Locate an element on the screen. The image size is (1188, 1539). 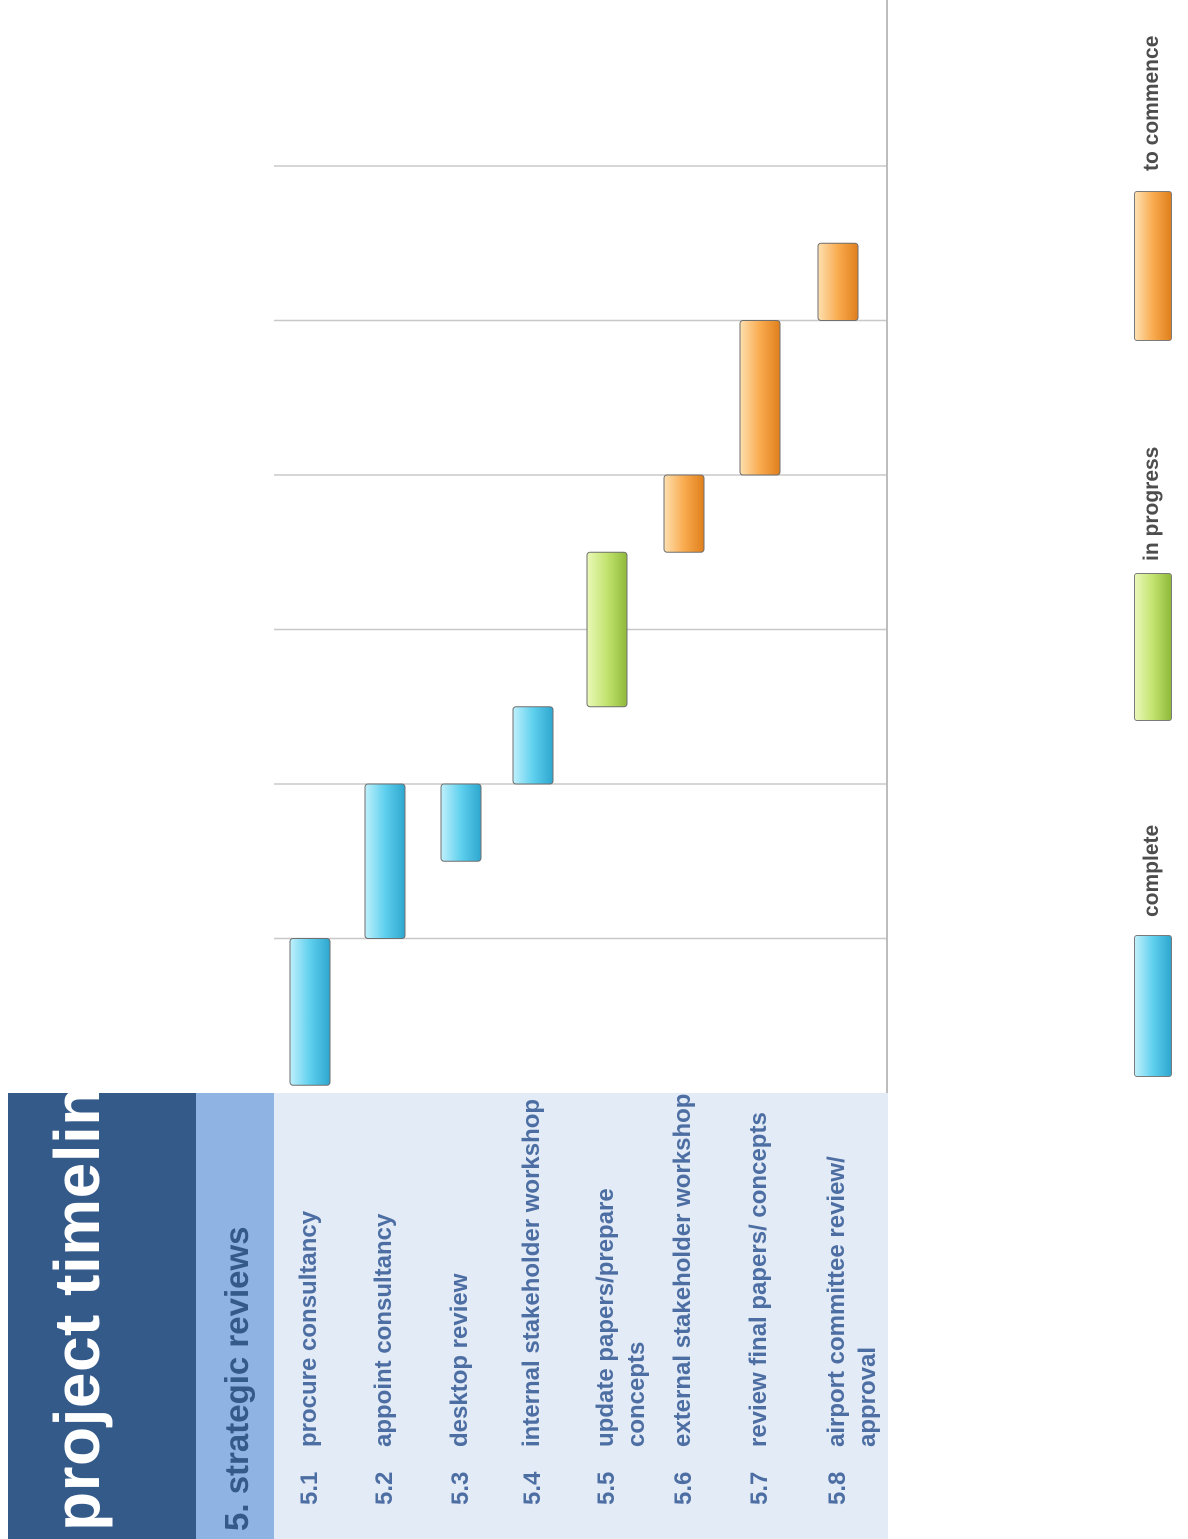
legend-label-to-commence: to commence is located at coordinates (1151, 103).